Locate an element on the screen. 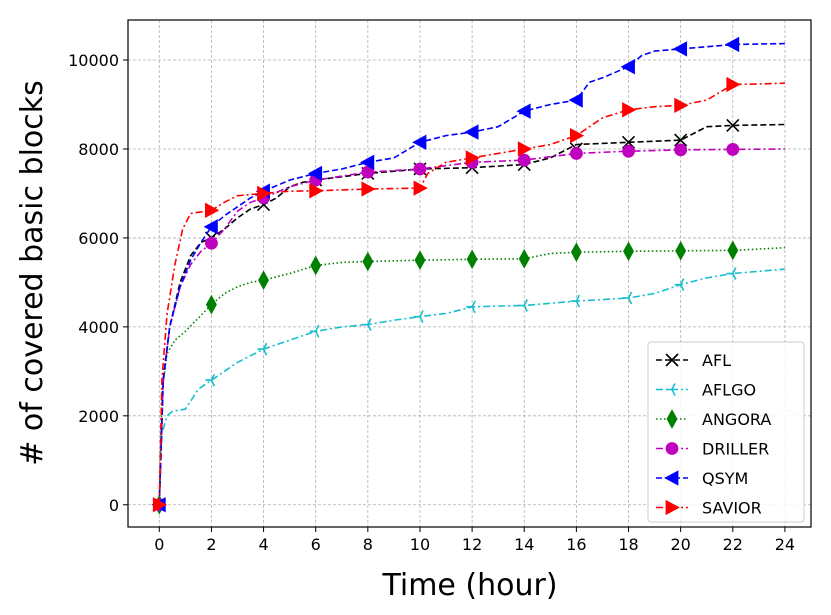 This screenshot has height=615, width=831. x-tick-label: 22 is located at coordinates (733, 544).